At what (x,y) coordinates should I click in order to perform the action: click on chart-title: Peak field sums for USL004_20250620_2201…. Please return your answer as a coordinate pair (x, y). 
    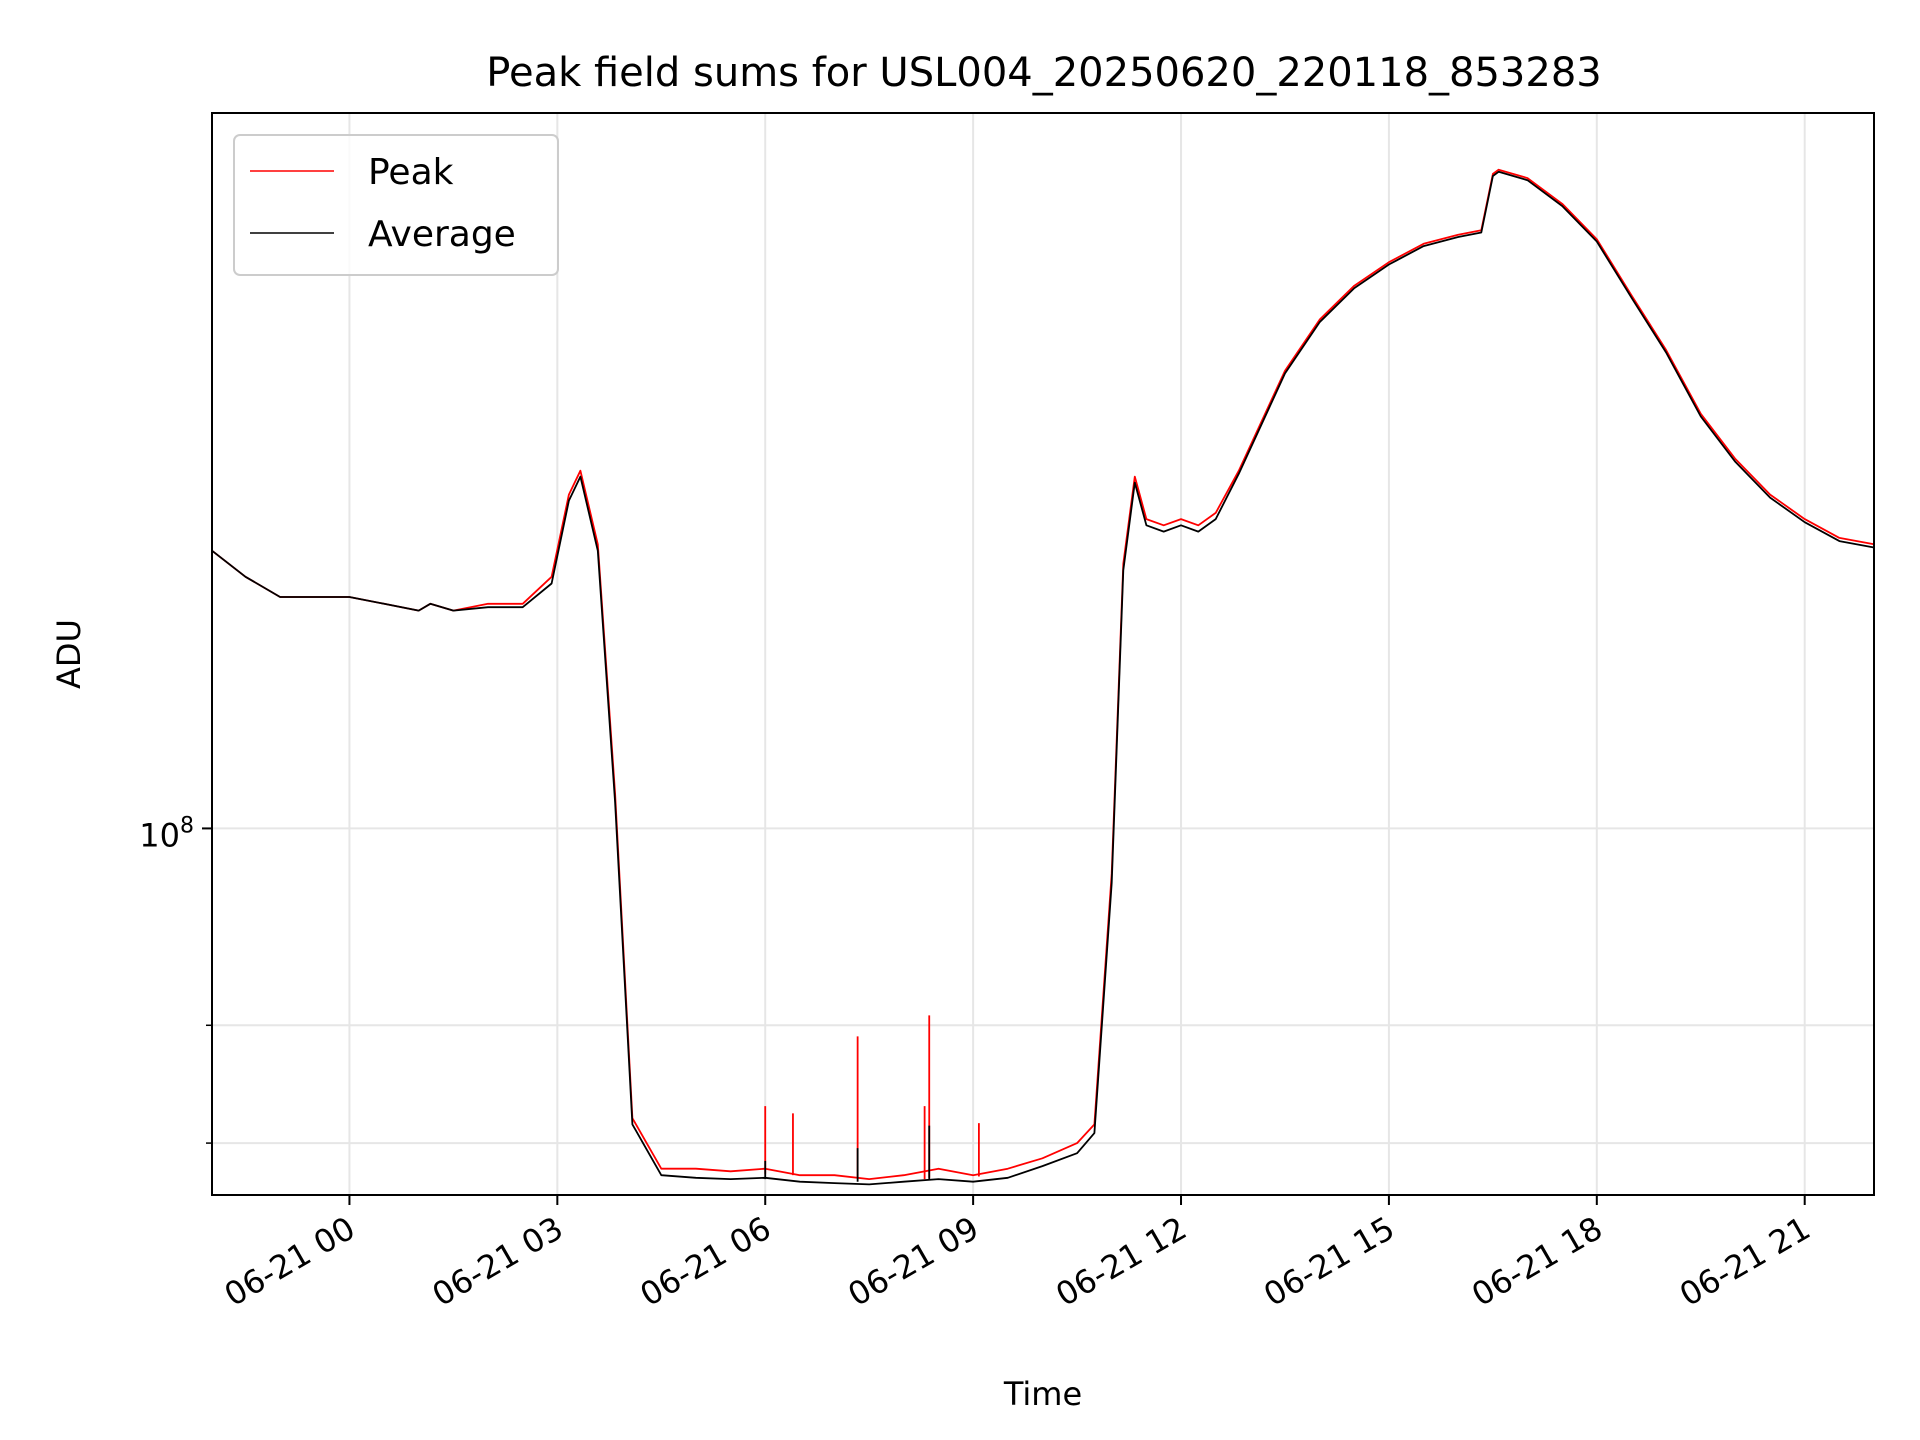
    Looking at the image, I should click on (1043, 73).